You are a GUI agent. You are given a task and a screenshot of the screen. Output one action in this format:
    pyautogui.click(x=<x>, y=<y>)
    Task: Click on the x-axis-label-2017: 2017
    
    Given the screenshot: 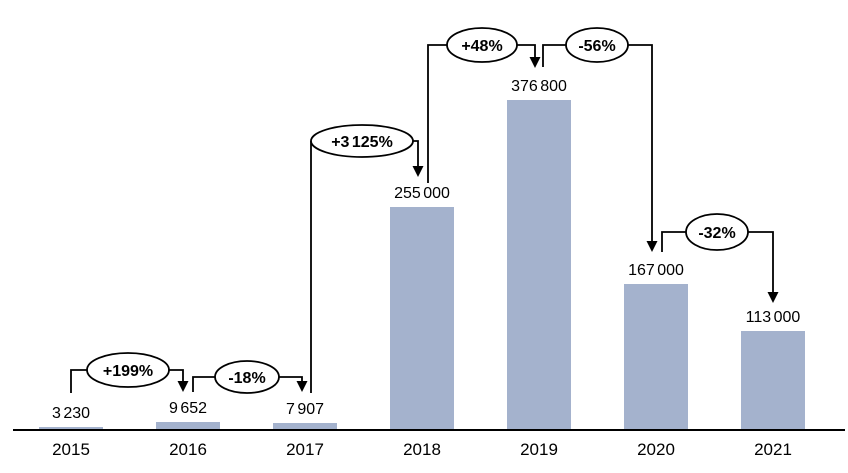 What is the action you would take?
    pyautogui.click(x=305, y=449)
    